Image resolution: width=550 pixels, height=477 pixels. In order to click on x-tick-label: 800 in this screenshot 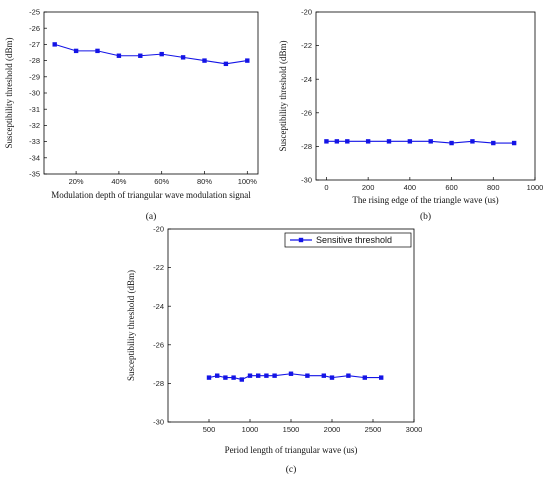, I will do `click(493, 187)`.